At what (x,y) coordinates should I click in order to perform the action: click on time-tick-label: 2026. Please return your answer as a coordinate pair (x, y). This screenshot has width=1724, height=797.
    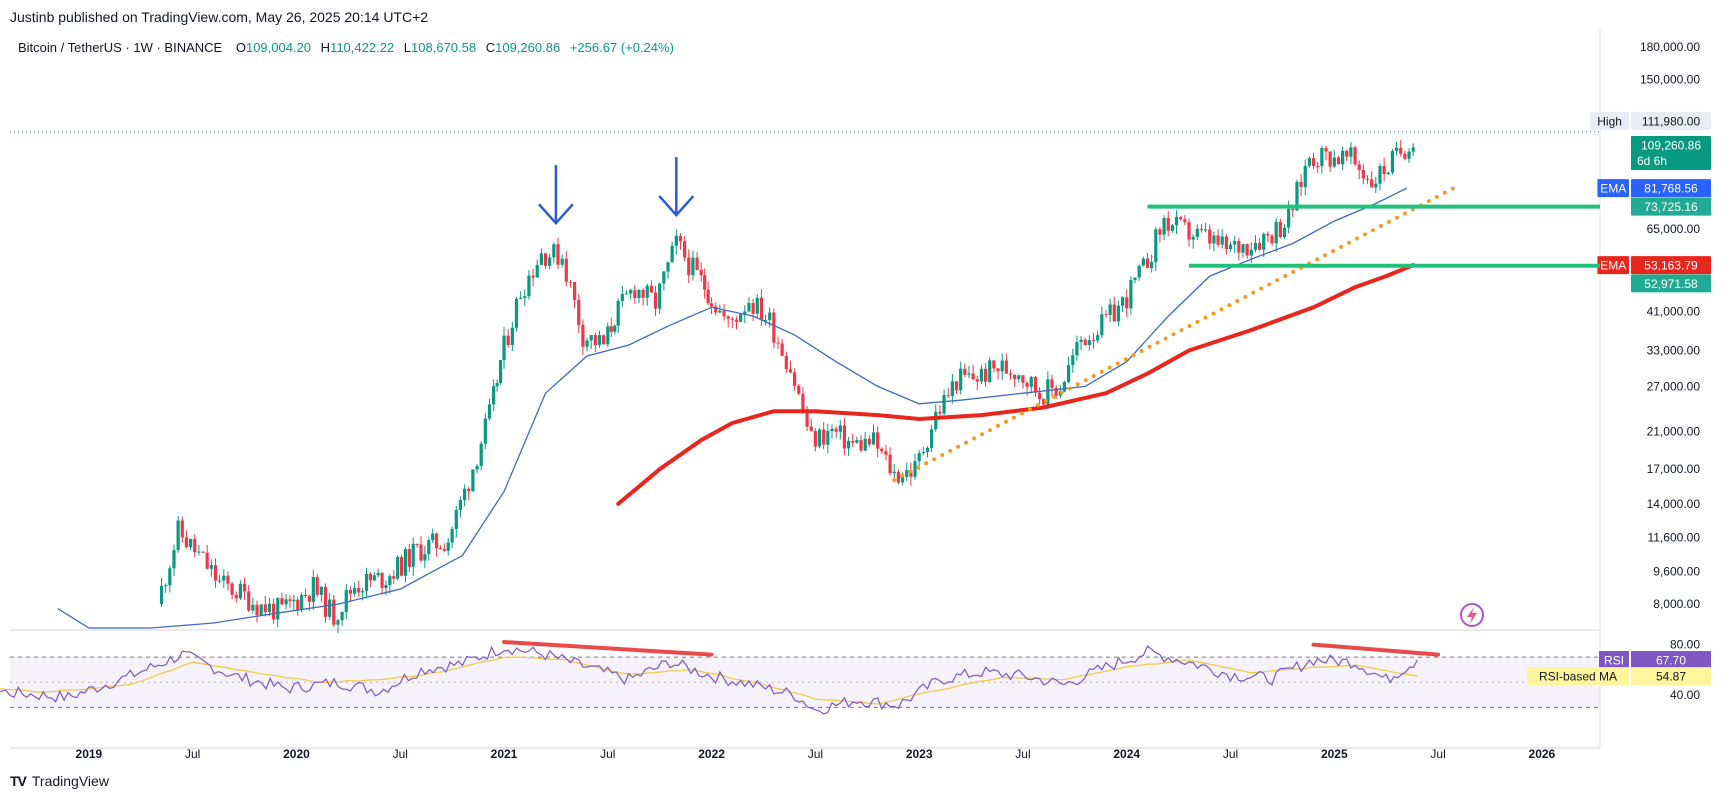
    Looking at the image, I should click on (1542, 754).